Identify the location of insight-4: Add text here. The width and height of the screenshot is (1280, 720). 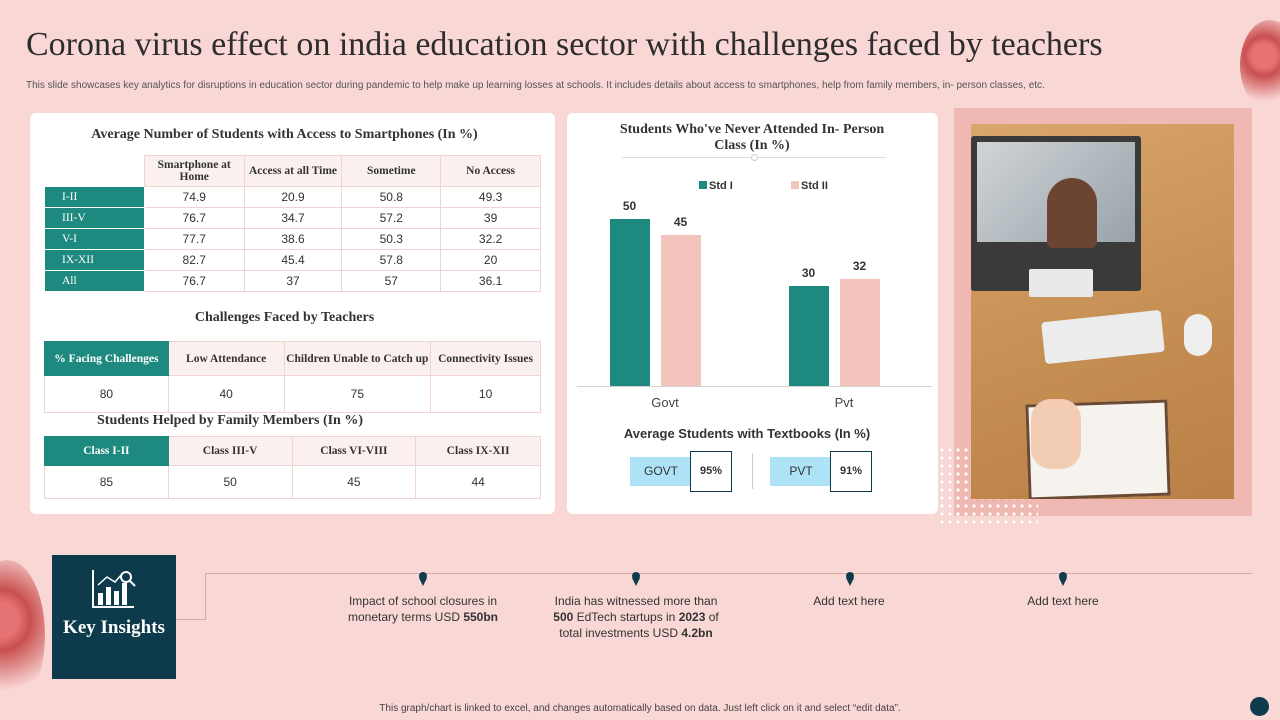
(1063, 601).